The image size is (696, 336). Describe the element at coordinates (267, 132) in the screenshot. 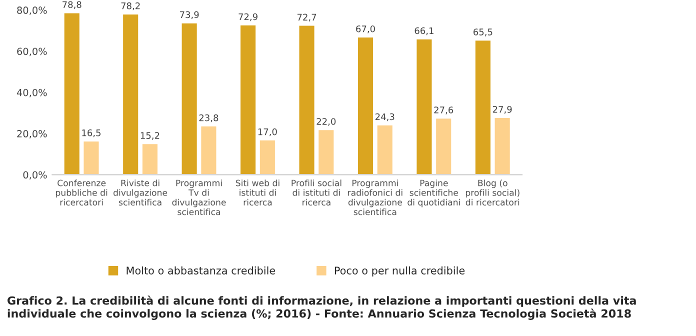

I see `data-label: 17,0` at that location.